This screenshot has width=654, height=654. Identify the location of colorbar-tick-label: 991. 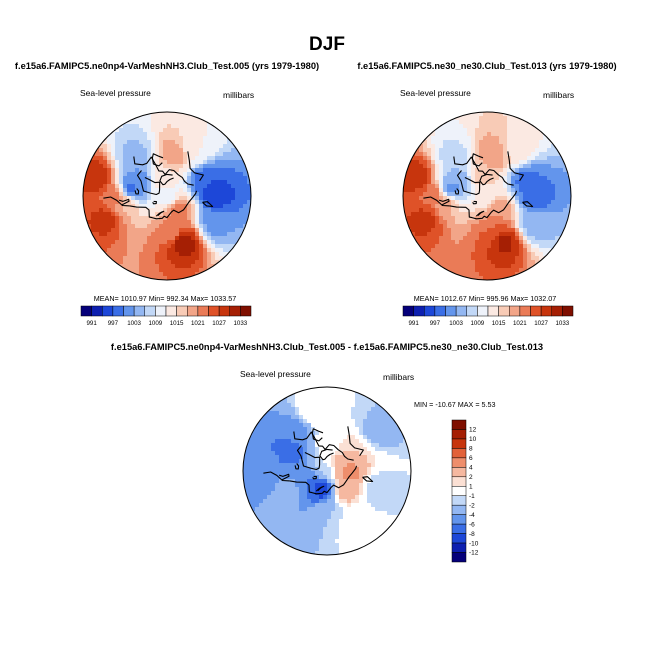
(413, 323).